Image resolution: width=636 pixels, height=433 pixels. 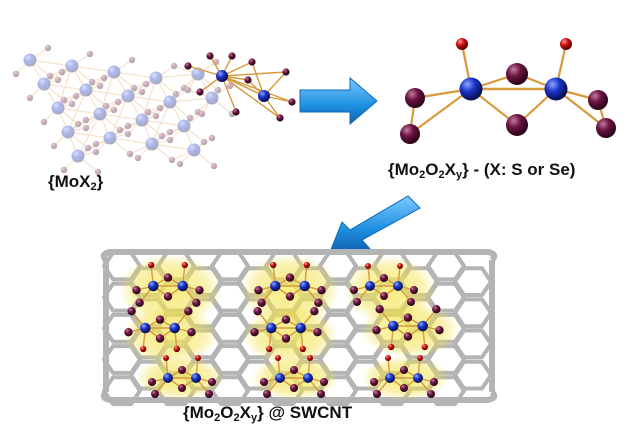 What do you see at coordinates (508, 91) in the screenshot?
I see `mo2o2xy-cluster` at bounding box center [508, 91].